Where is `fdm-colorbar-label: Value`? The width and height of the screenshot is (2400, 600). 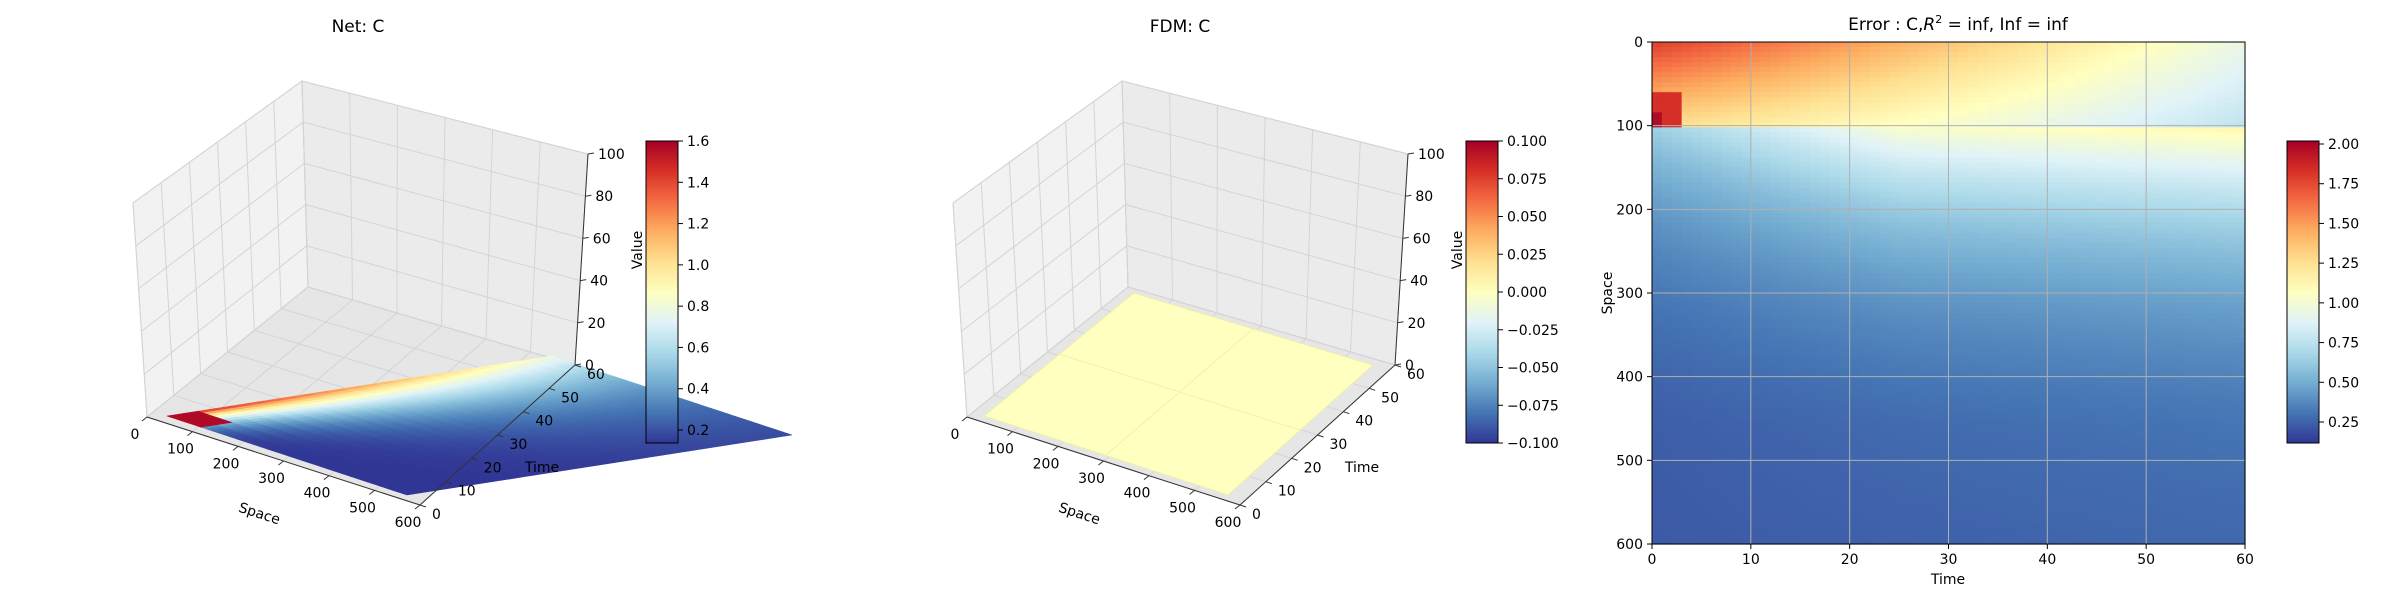 fdm-colorbar-label: Value is located at coordinates (1458, 250).